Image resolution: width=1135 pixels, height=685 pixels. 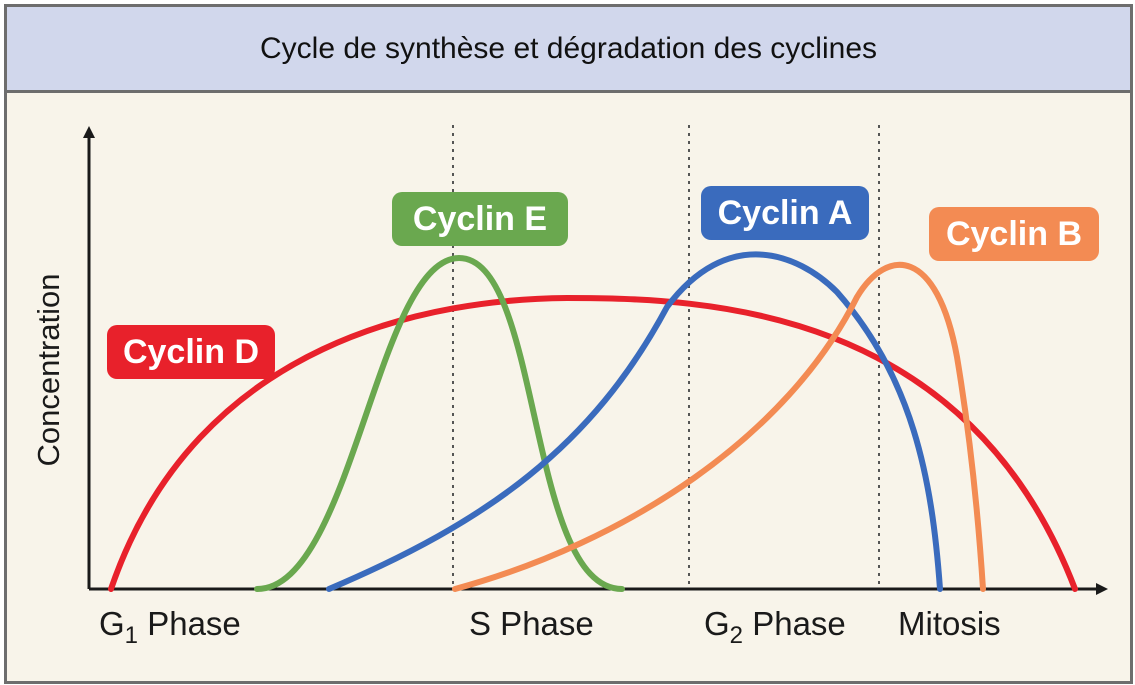 I want to click on series-label-box-cyclin-b, so click(x=1014, y=234).